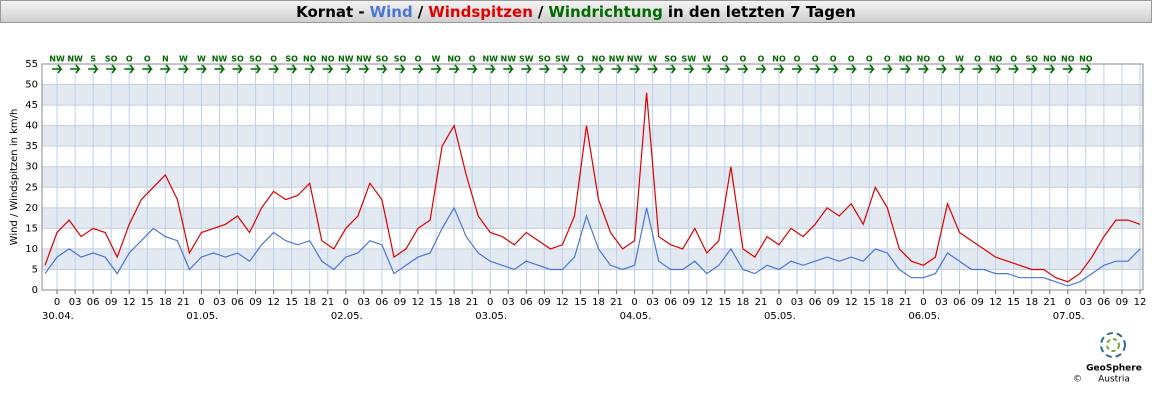 The height and width of the screenshot is (400, 1152). Describe the element at coordinates (31, 187) in the screenshot. I see `y-tick-label: 25` at that location.